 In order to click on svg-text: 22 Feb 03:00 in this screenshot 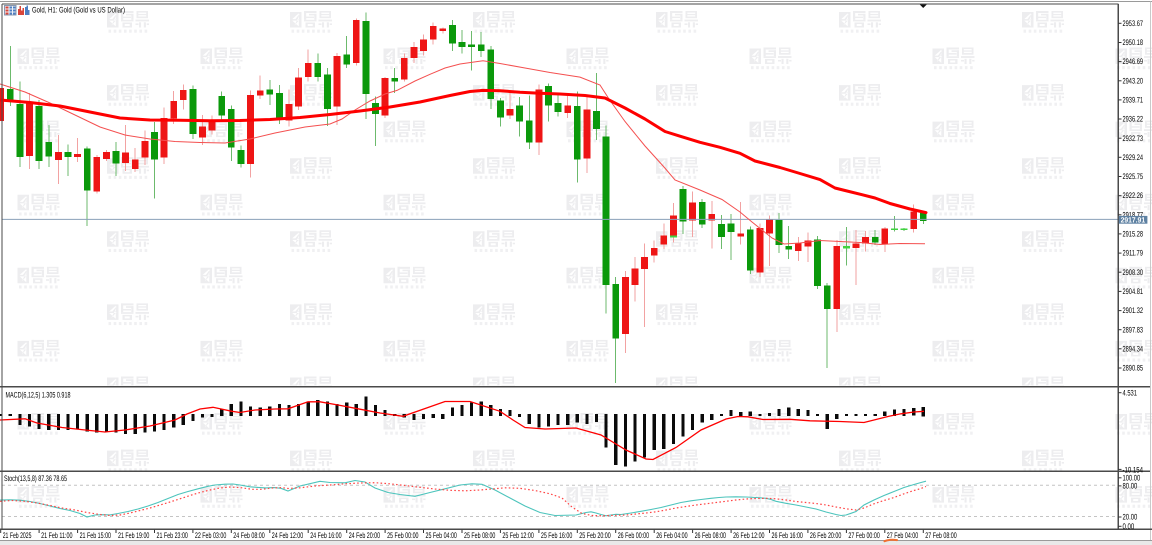, I will do `click(211, 535)`.